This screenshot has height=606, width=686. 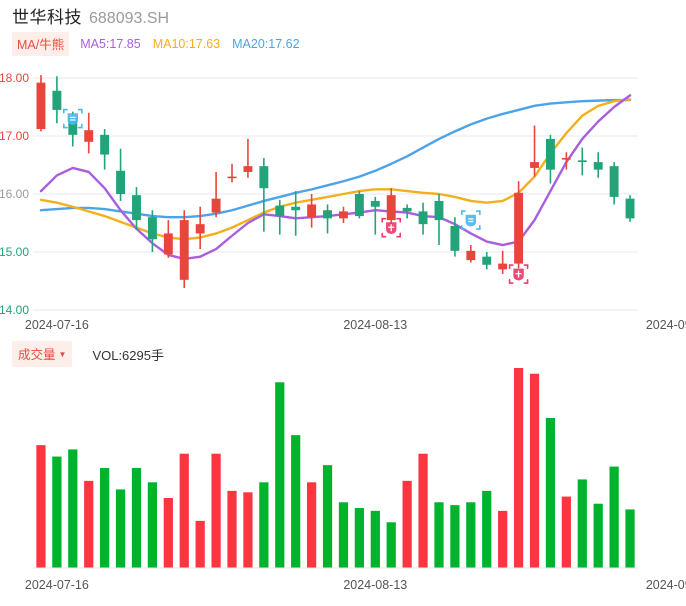 What do you see at coordinates (266, 44) in the screenshot?
I see `legend-ma20: MA20:17.62` at bounding box center [266, 44].